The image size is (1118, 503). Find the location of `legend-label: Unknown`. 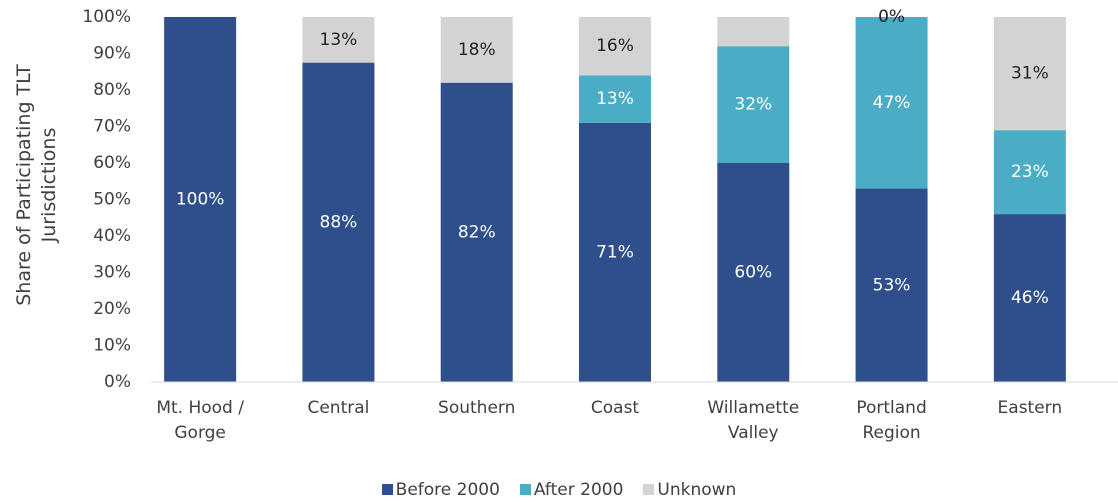

legend-label: Unknown is located at coordinates (697, 490).